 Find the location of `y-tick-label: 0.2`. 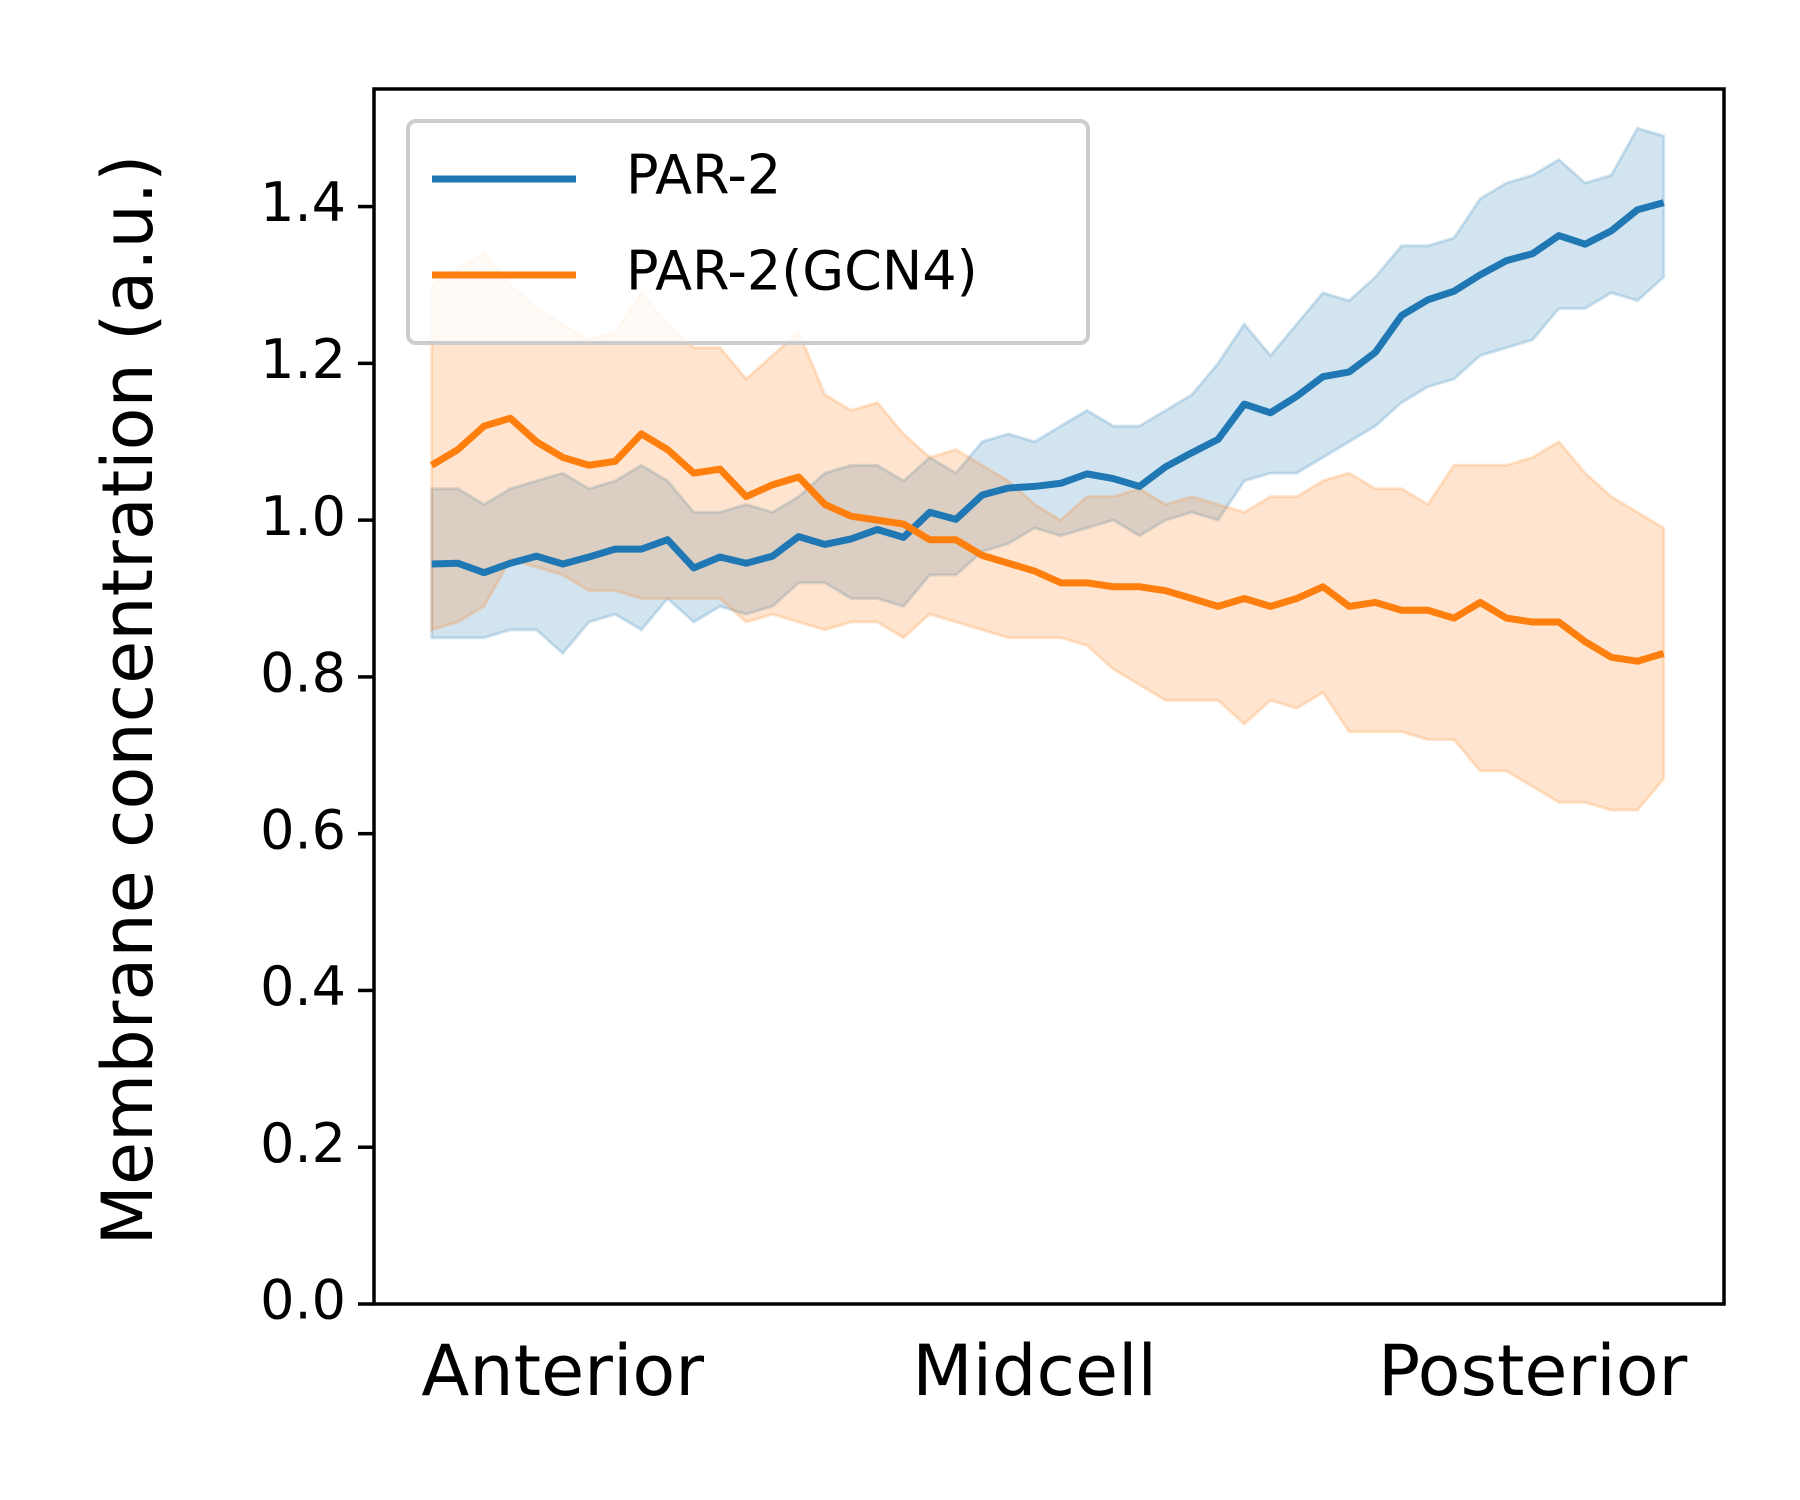

y-tick-label: 0.2 is located at coordinates (303, 1143).